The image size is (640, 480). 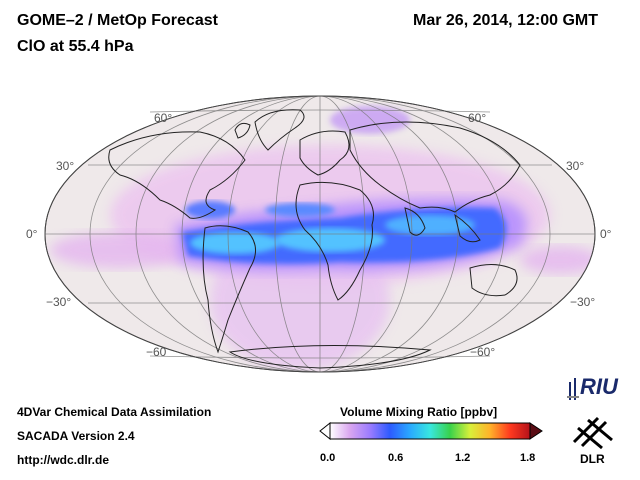 I want to click on colorbar-tick-0: 0.0, so click(x=328, y=458).